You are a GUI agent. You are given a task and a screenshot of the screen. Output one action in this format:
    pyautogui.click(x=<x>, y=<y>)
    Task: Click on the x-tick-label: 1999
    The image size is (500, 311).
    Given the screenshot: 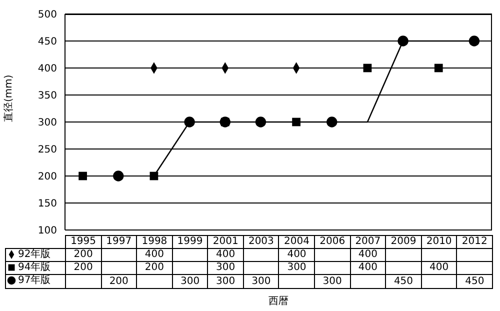 What is the action you would take?
    pyautogui.click(x=190, y=242)
    